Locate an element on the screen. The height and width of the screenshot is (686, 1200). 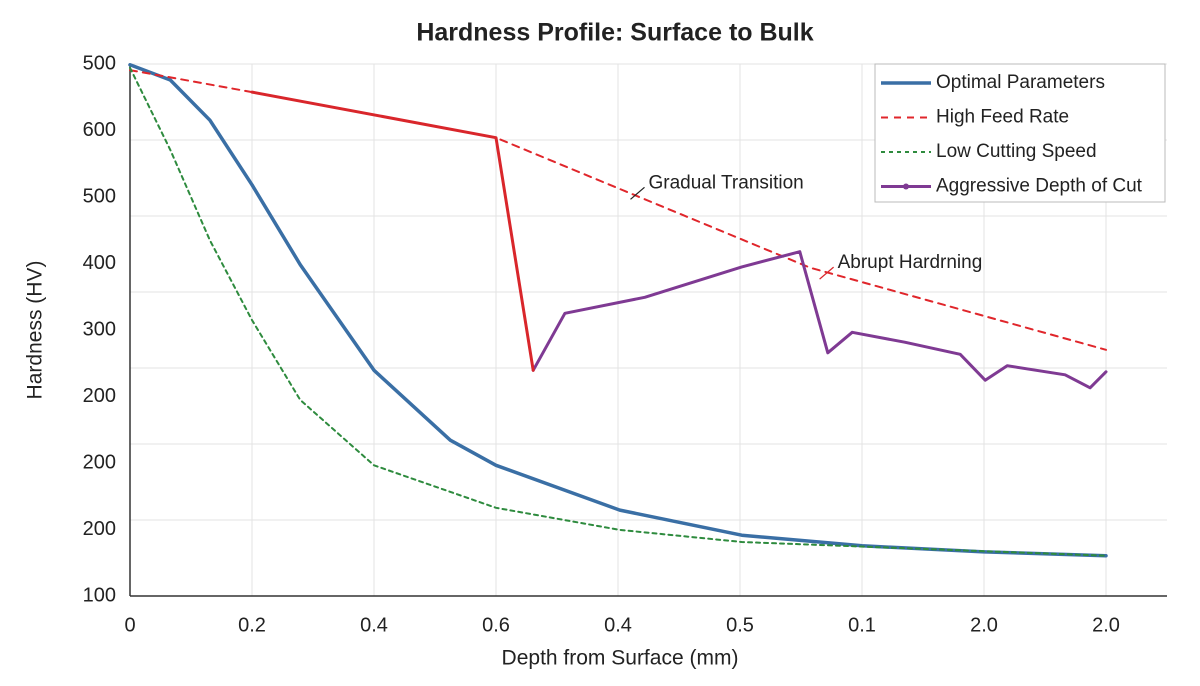
x-tick-label: 0.1 is located at coordinates (862, 625).